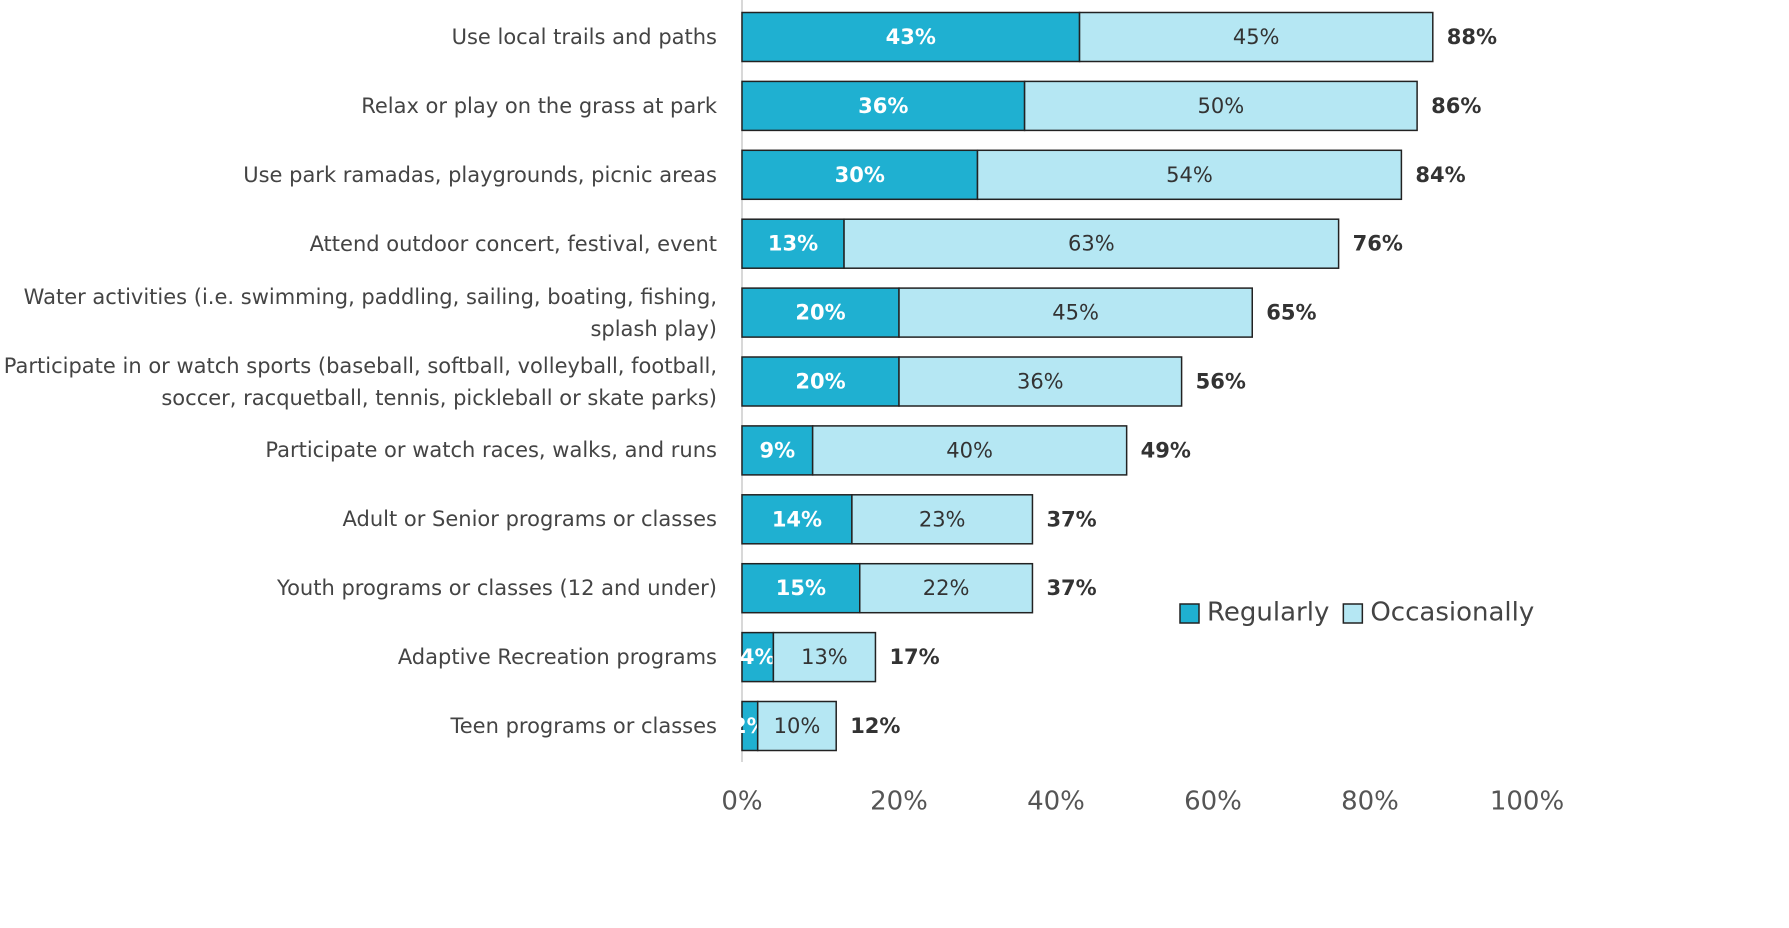  I want to click on value-label: 50%, so click(1221, 106).